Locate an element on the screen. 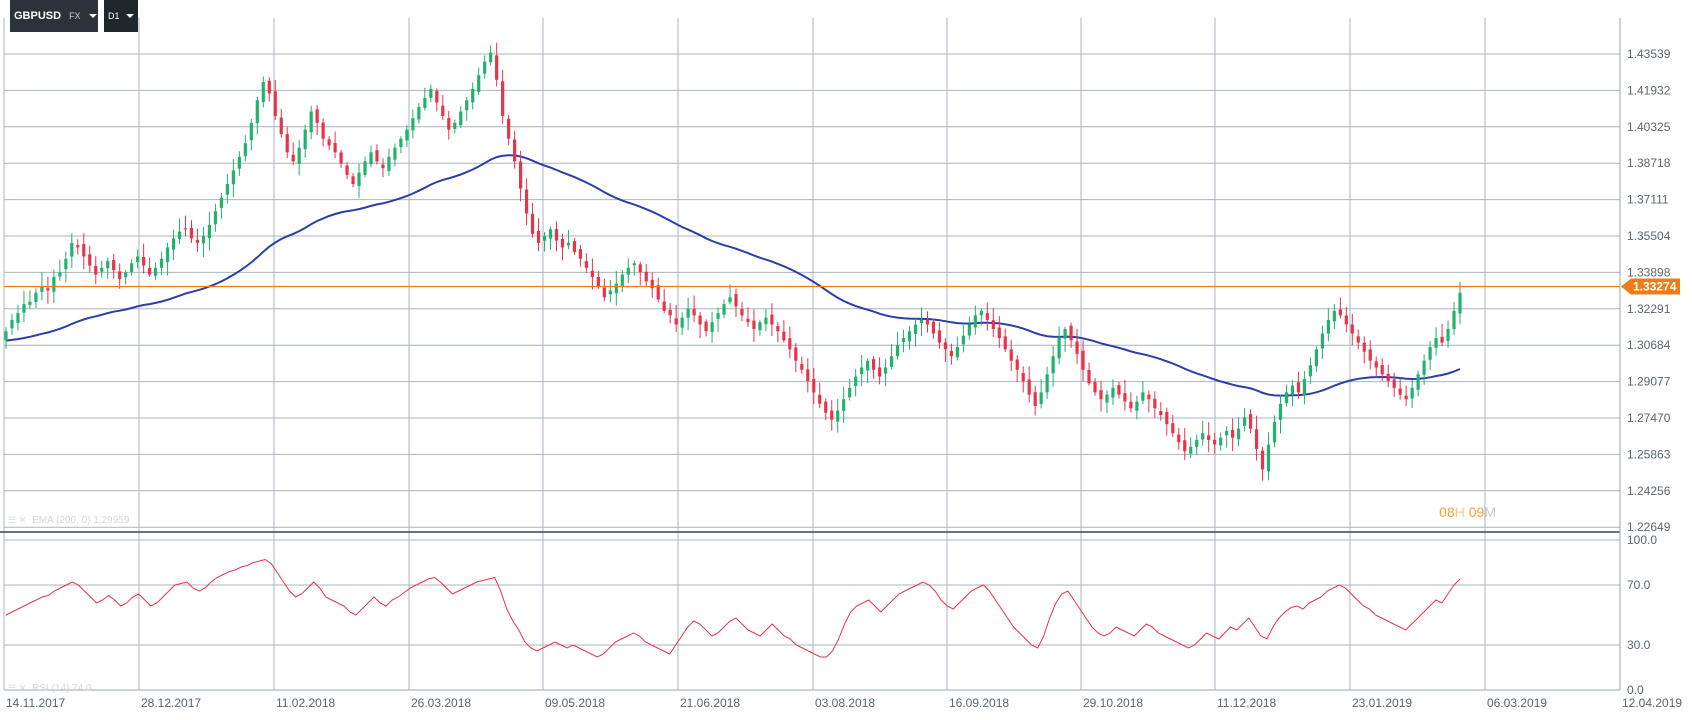 The image size is (1692, 720). rsi-legend: ☰ ✕ RSI (14) 74.0 is located at coordinates (50, 688).